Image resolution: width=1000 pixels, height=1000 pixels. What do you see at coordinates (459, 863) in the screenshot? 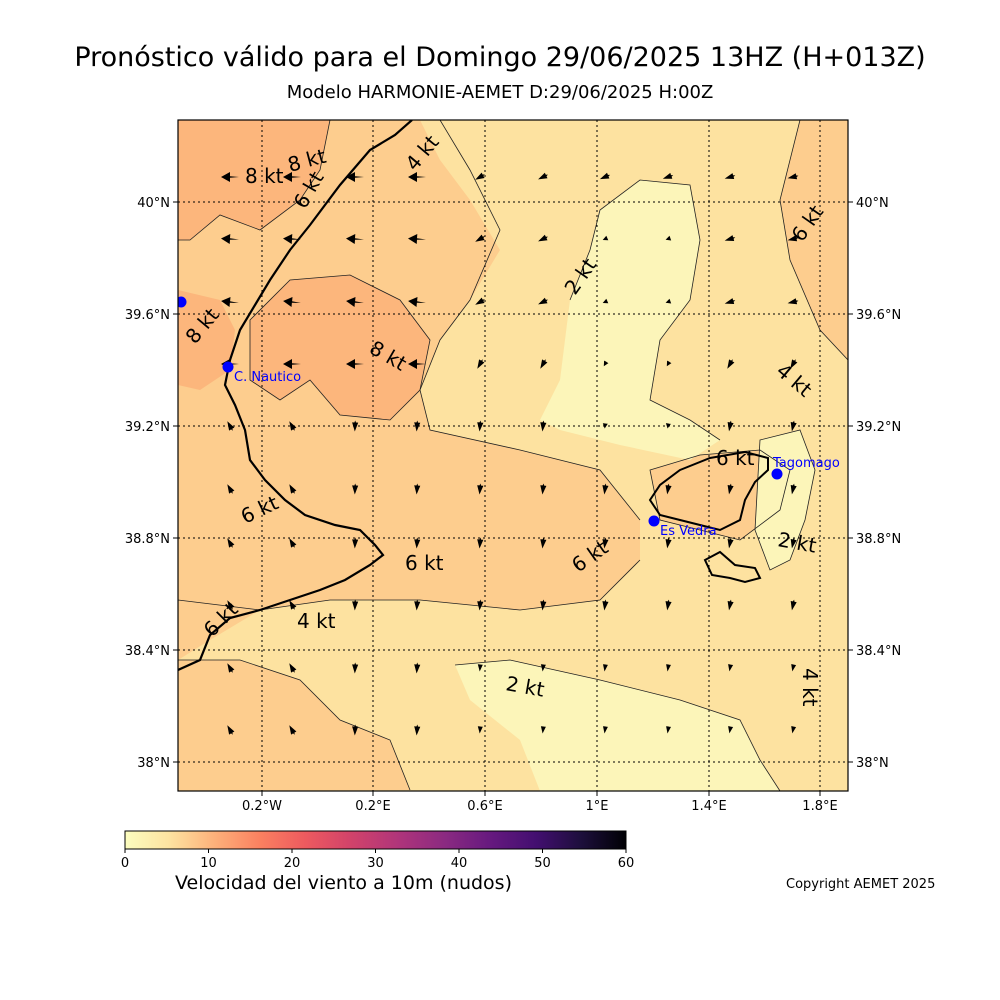
I see `colorbar-tick-label: 40` at bounding box center [459, 863].